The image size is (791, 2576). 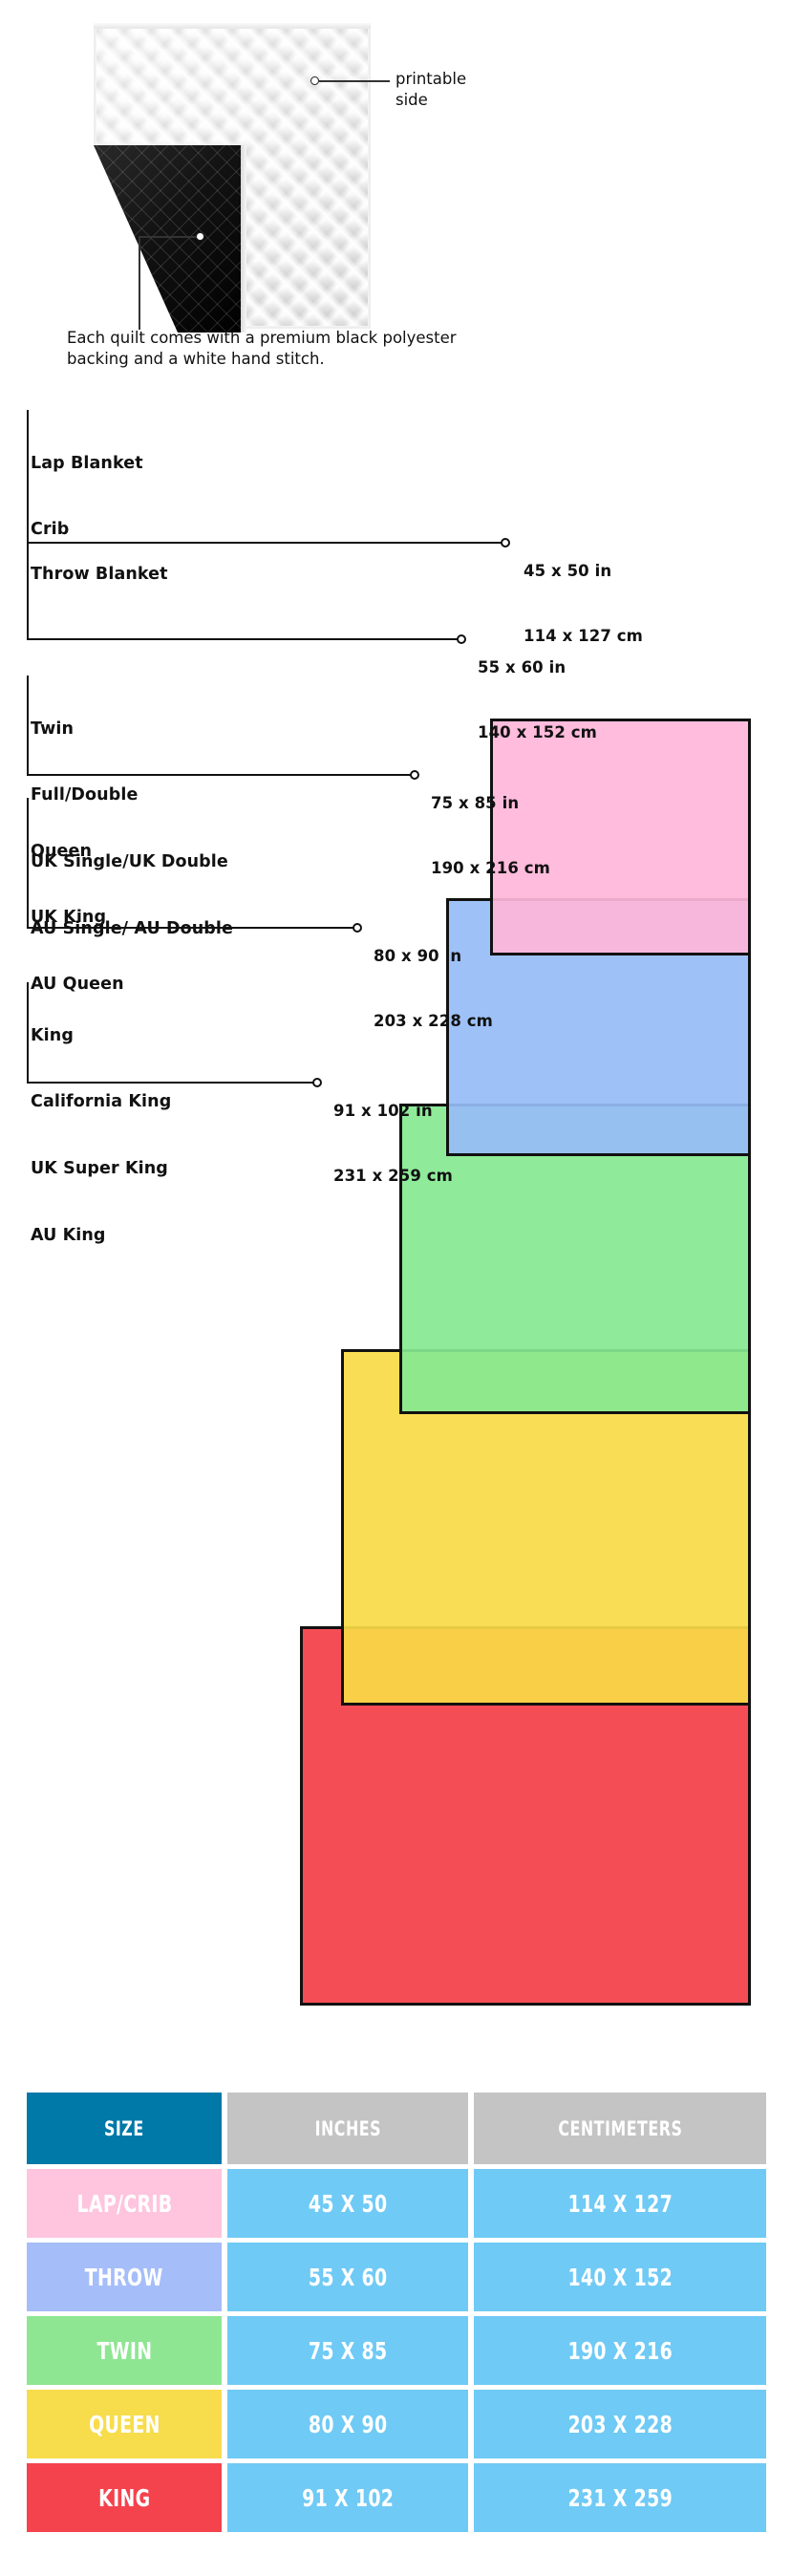 I want to click on group-label-throw: Throw Blanket, so click(x=99, y=574).